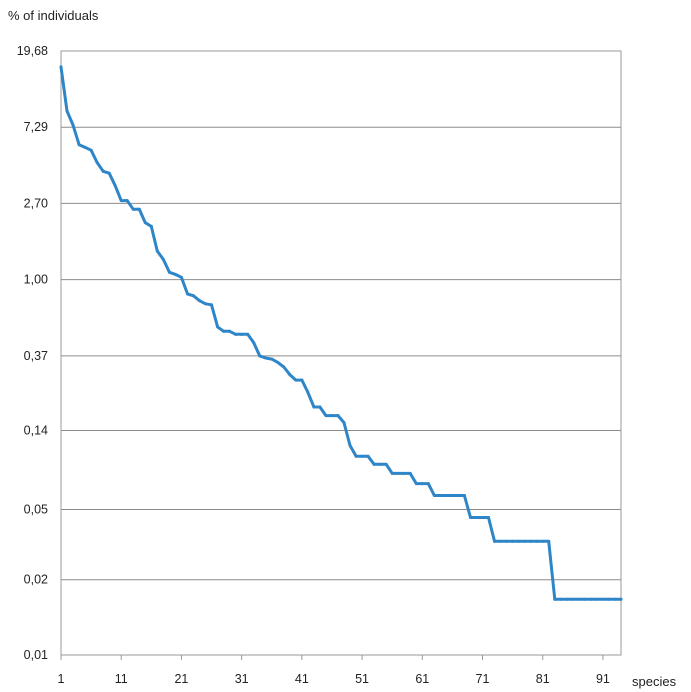 The image size is (691, 692). I want to click on y-tick-label: 0,14, so click(36, 430).